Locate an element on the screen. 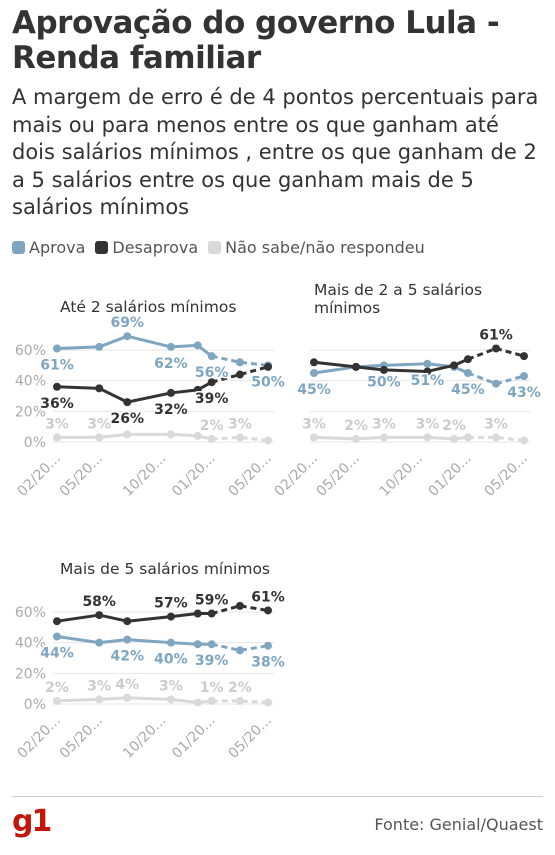 The height and width of the screenshot is (855, 555). legend-label-aprova: Aprova is located at coordinates (57, 247).